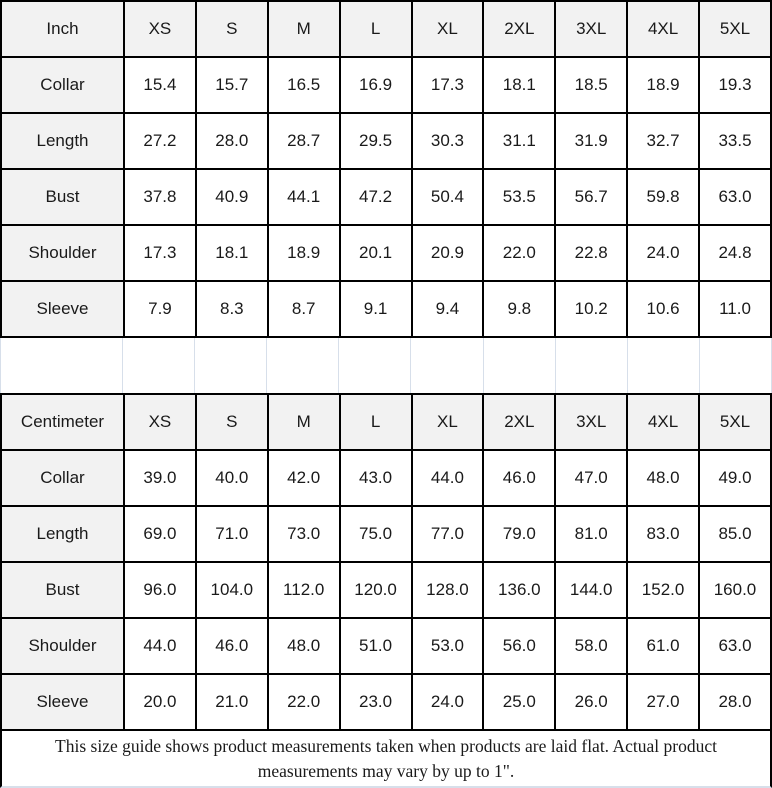 This screenshot has height=788, width=772. I want to click on value-cell: 9.1, so click(375, 309).